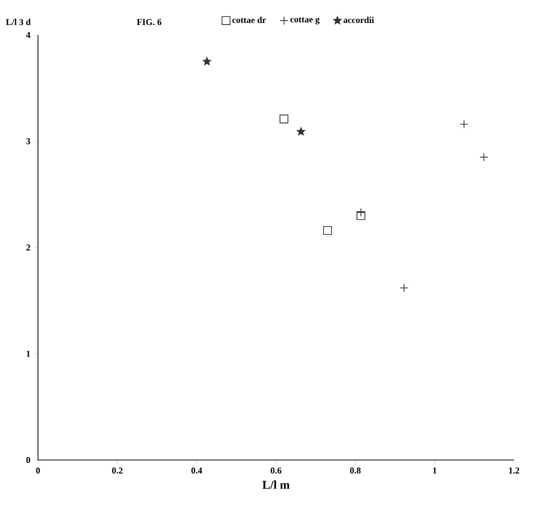 The image size is (539, 529). I want to click on y-tick-label: 1, so click(28, 353).